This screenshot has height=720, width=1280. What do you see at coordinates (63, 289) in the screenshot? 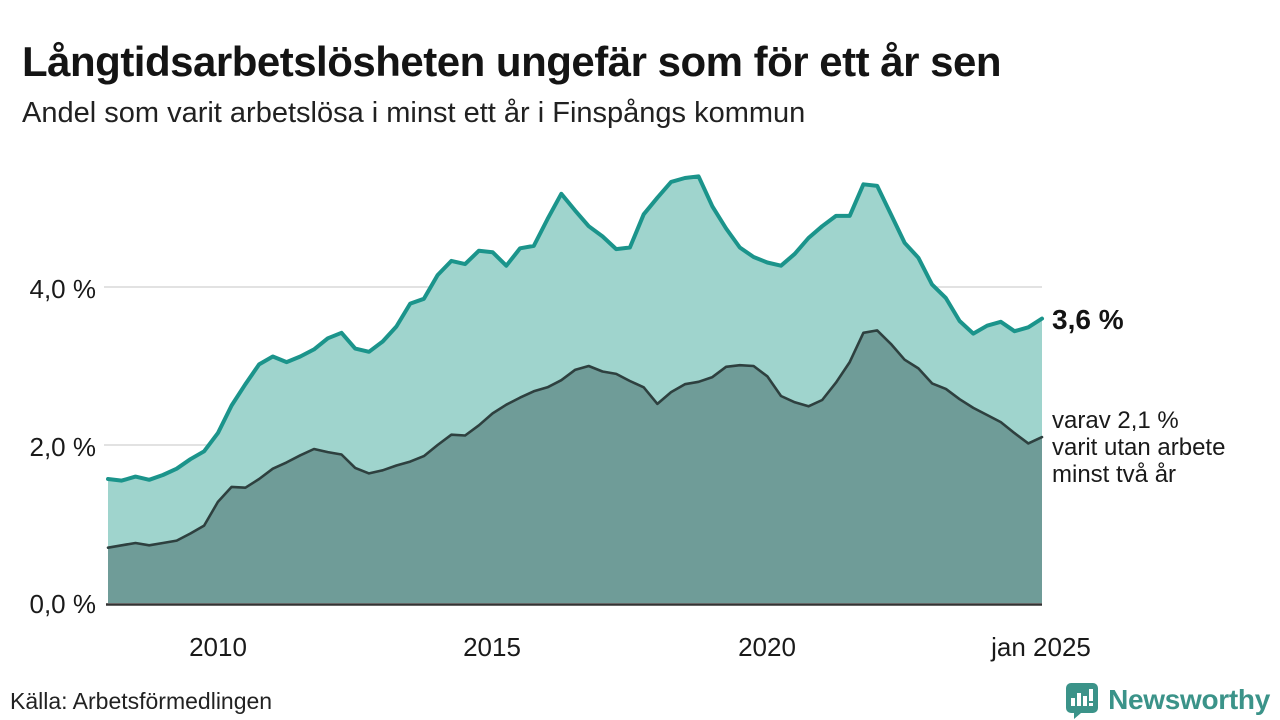
I see `y-axis-tick-4: 4,0 %` at bounding box center [63, 289].